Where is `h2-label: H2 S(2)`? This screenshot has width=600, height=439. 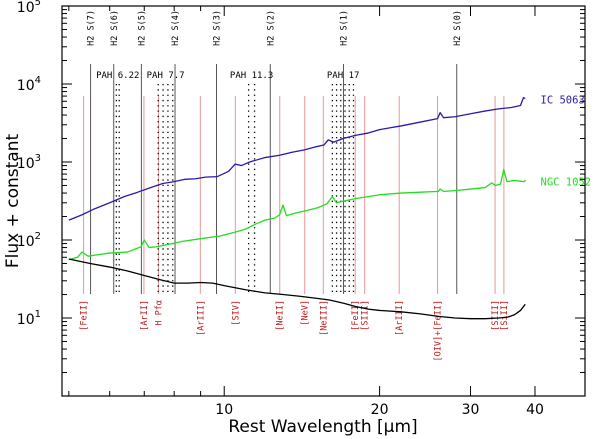
h2-label: H2 S(2) is located at coordinates (271, 28).